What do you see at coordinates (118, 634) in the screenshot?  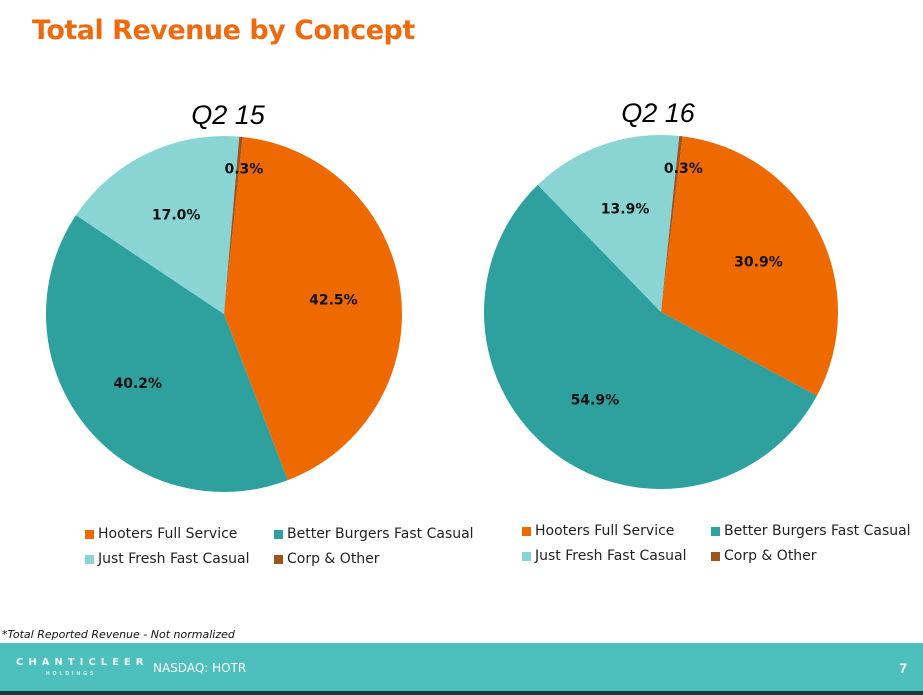 I see `footnote: *Total Reported Revenue - Not normalized` at bounding box center [118, 634].